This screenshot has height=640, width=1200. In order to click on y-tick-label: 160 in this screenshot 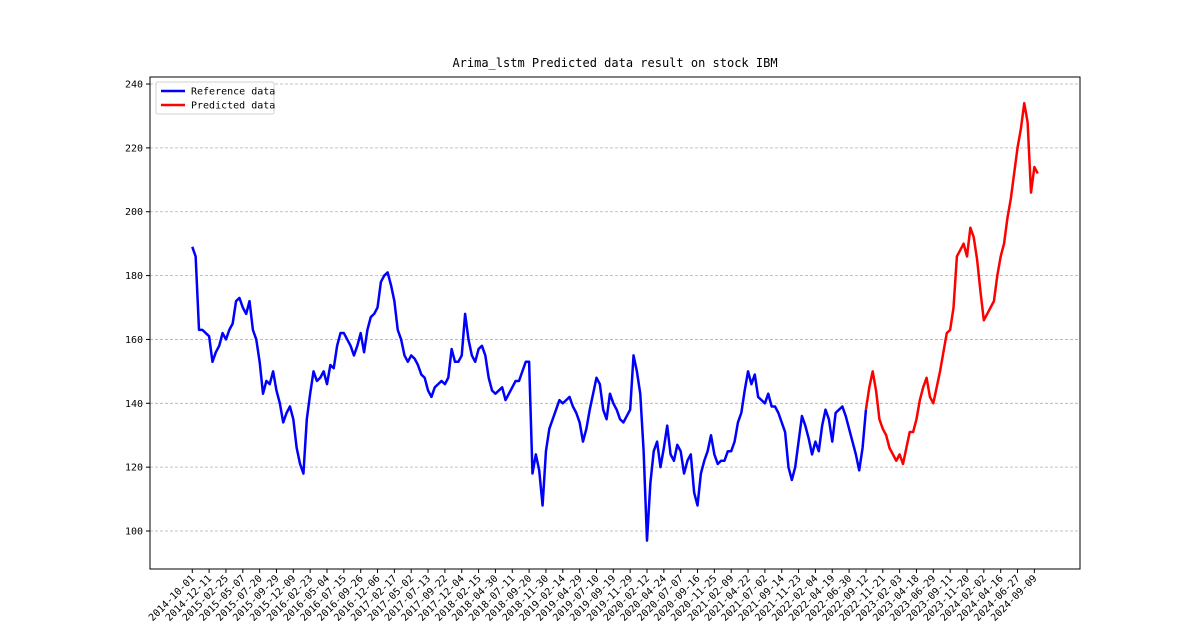, I will do `click(134, 340)`.